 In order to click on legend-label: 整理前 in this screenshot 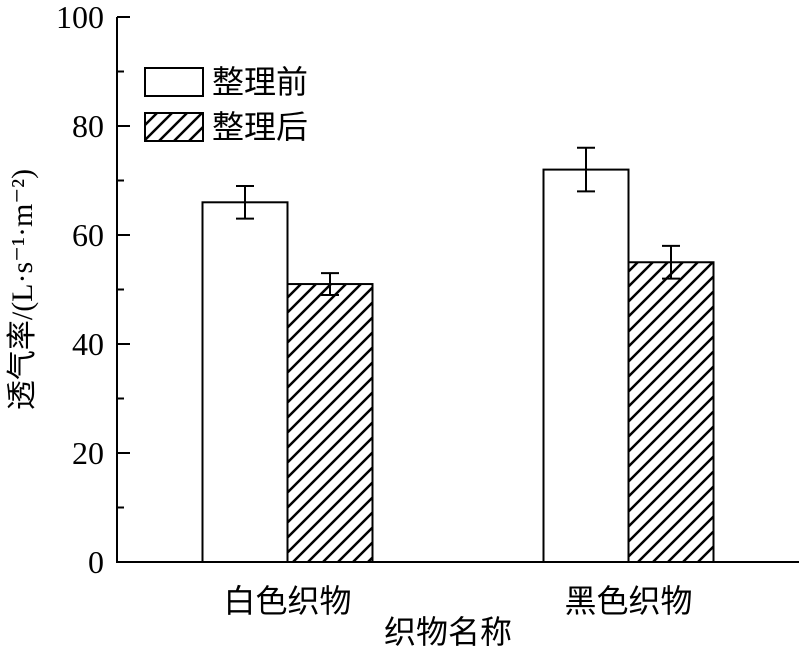, I will do `click(260, 82)`.